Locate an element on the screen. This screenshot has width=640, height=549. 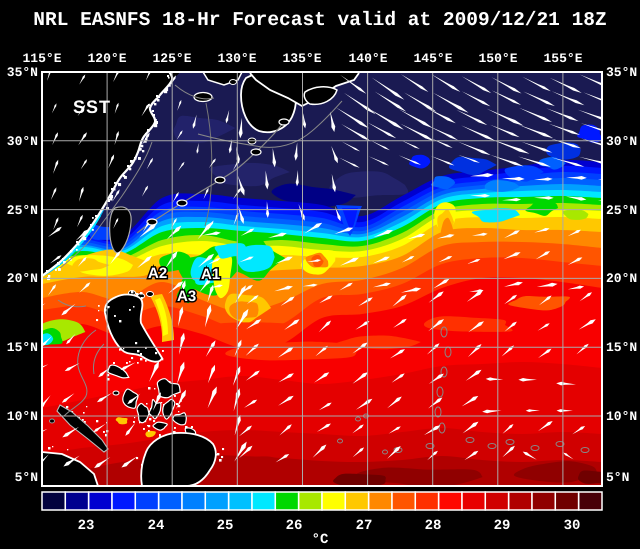
svg-text: 23 is located at coordinates (86, 526).